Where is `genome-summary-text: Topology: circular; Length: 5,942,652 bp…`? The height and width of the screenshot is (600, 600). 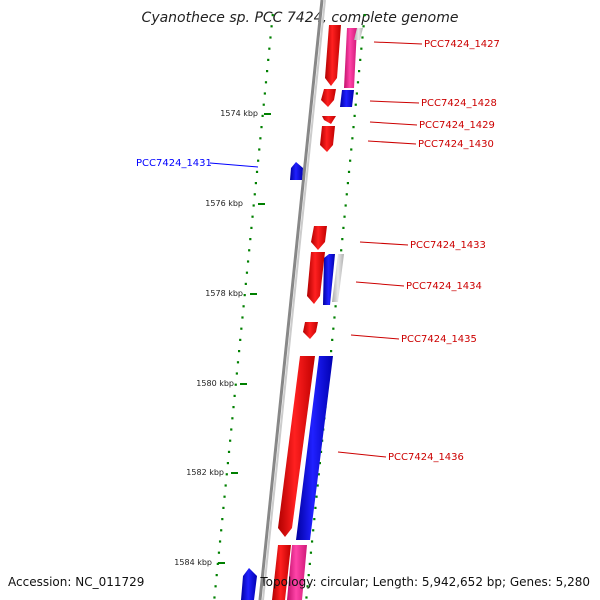 genome-summary-text: Topology: circular; Length: 5,942,652 bp… is located at coordinates (425, 582).